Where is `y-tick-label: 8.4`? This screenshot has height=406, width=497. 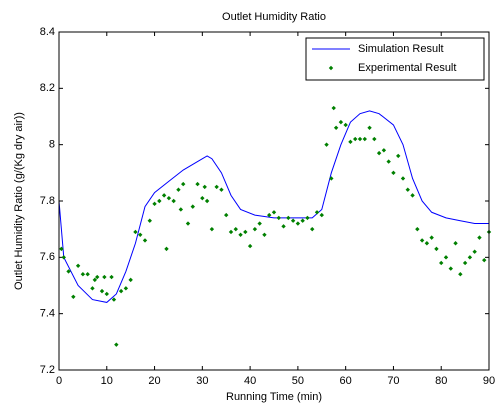 y-tick-label: 8.4 is located at coordinates (47, 32).